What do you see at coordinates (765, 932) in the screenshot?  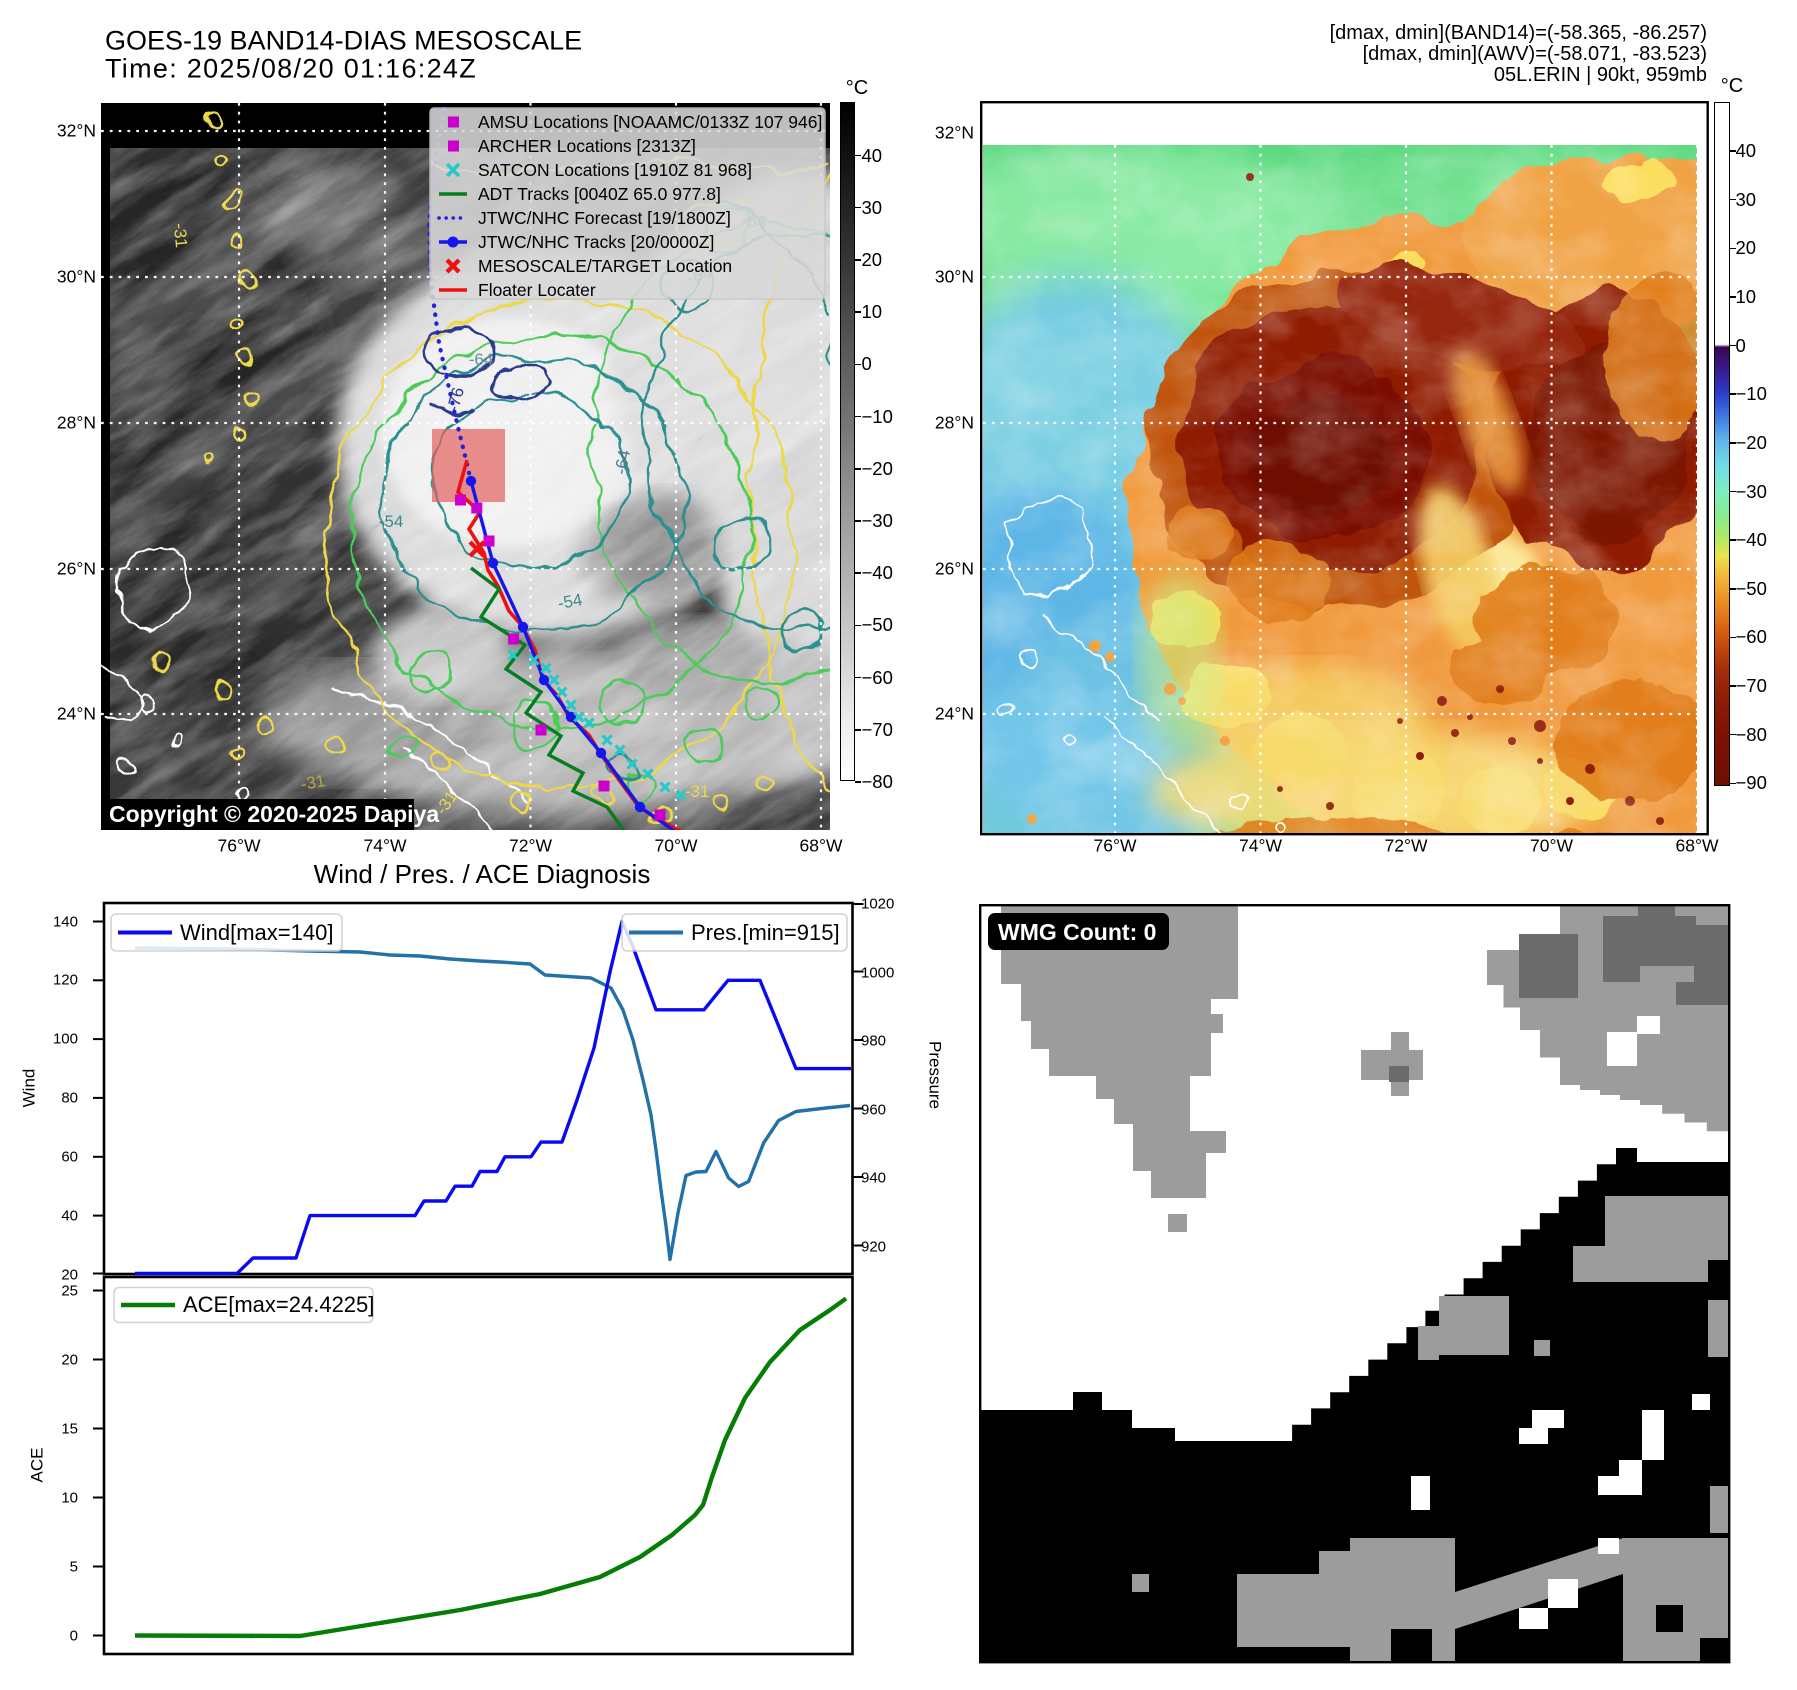 I see `svg-text: Pres.[min=915]` at bounding box center [765, 932].